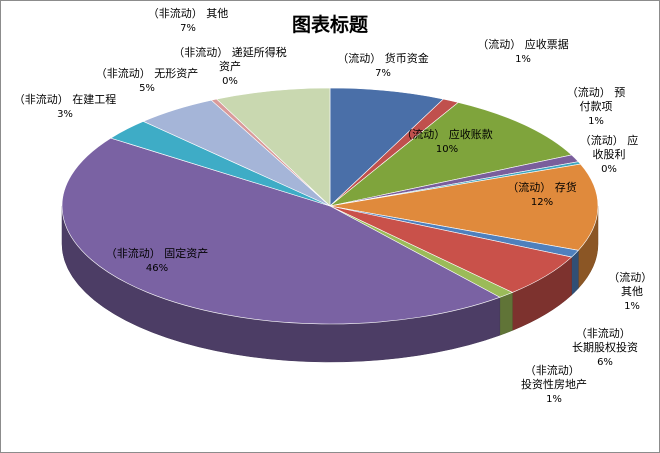 The width and height of the screenshot is (660, 453). I want to click on slice-value-12: 0%, so click(230, 81).